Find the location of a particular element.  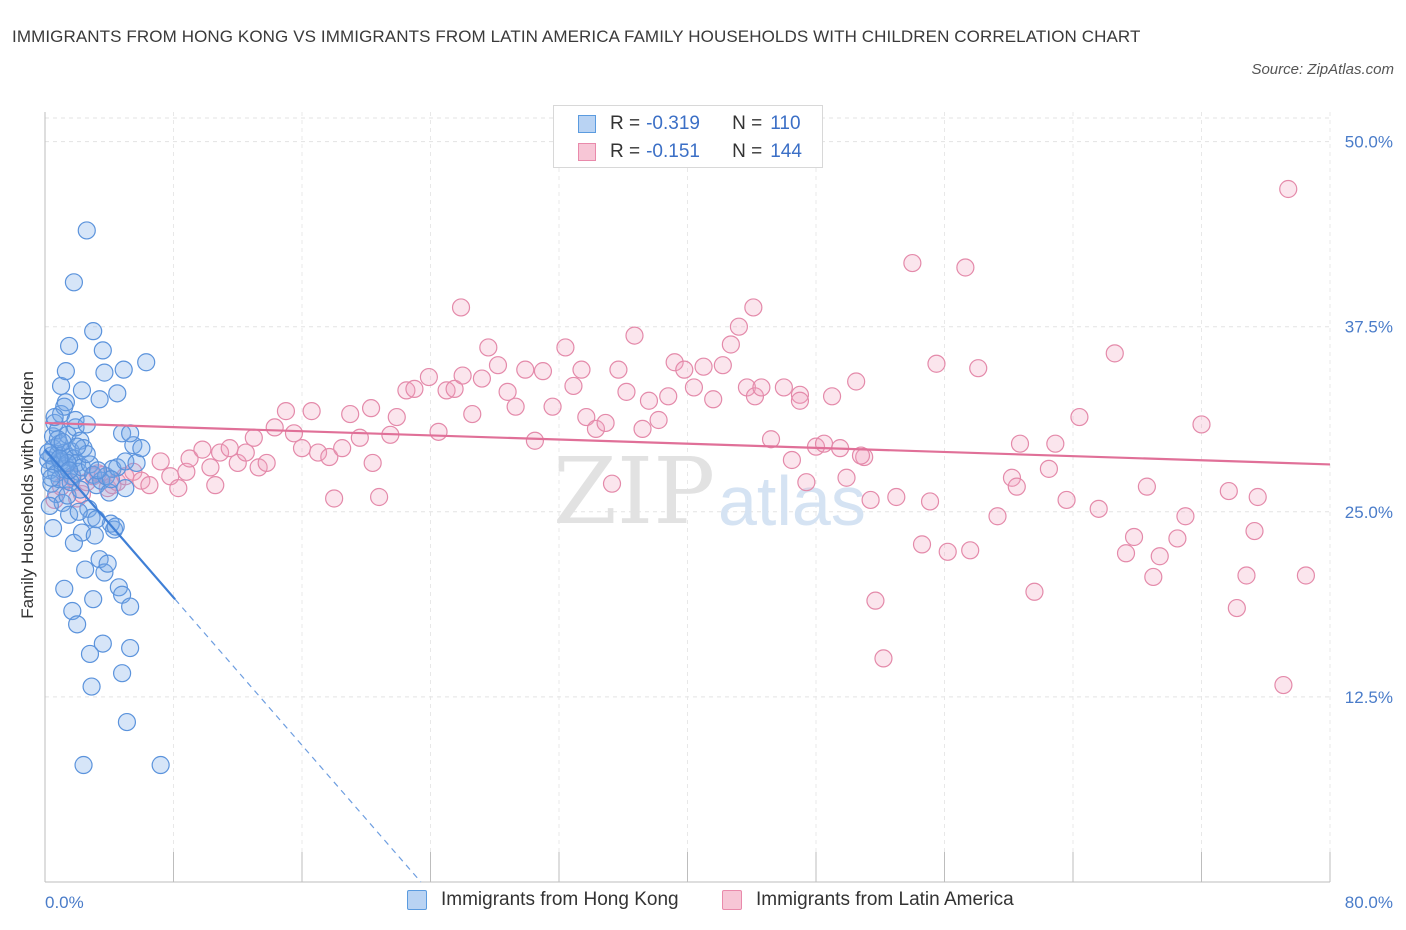

latin-america-trend-line is located at coordinates (687, 443).